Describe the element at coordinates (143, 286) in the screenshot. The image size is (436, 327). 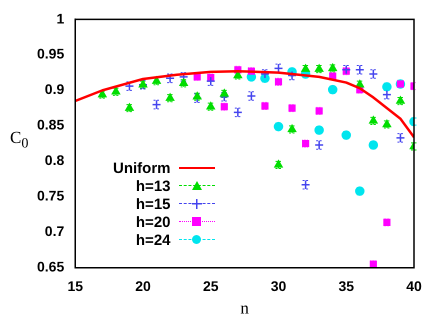
I see `x-tick-label: 20` at that location.